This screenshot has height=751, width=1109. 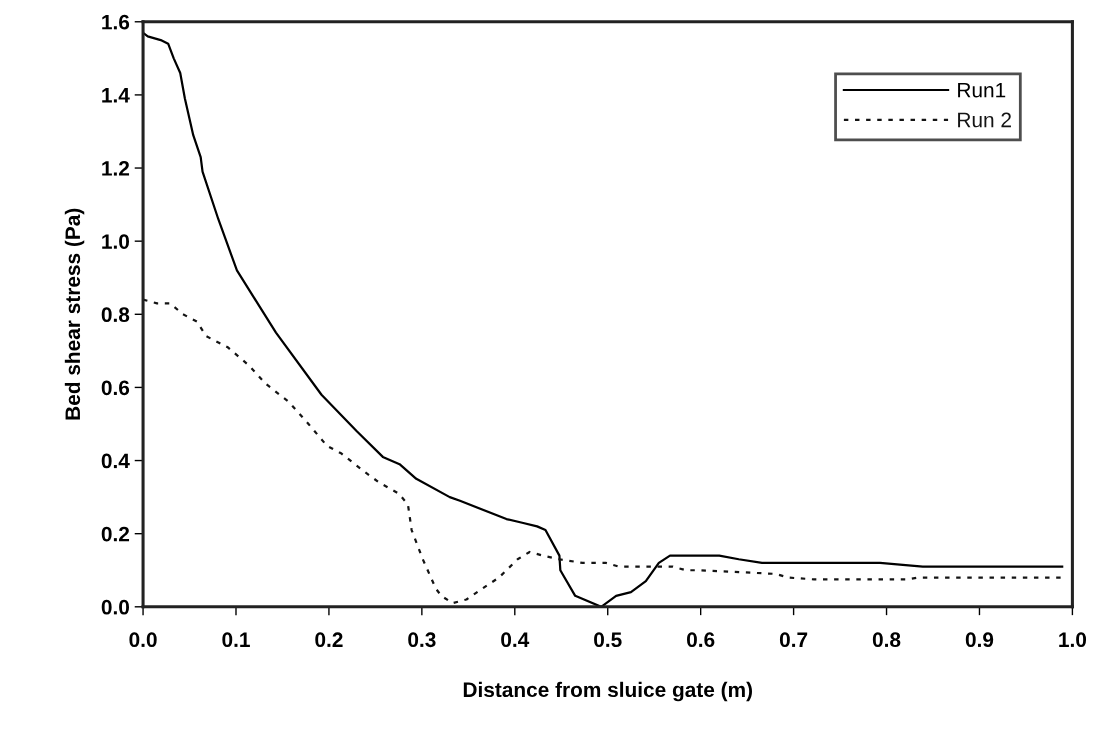 I want to click on x-tick-label: 0.7, so click(x=793, y=640).